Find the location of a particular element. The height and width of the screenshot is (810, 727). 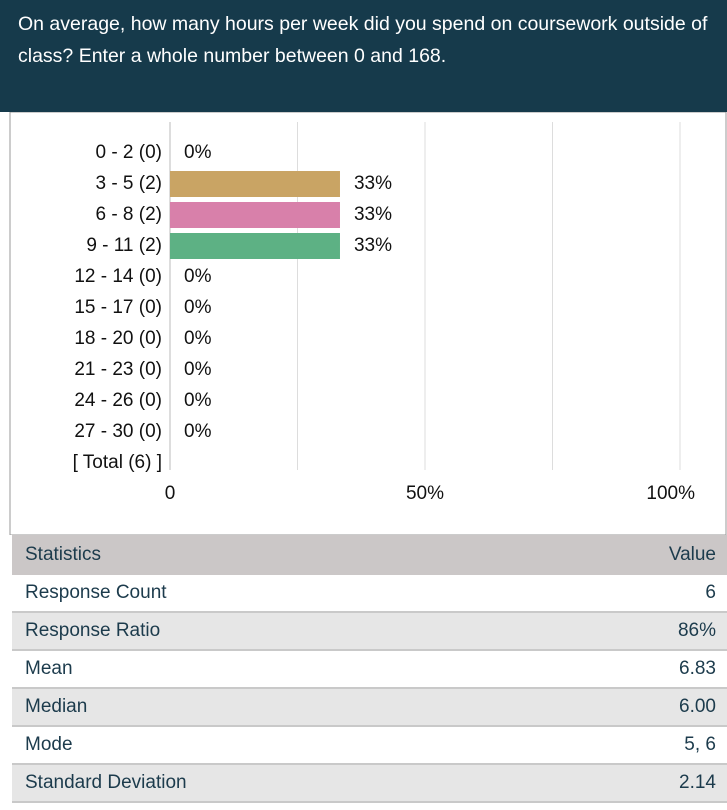

table-cell: 6.00 is located at coordinates (697, 706).